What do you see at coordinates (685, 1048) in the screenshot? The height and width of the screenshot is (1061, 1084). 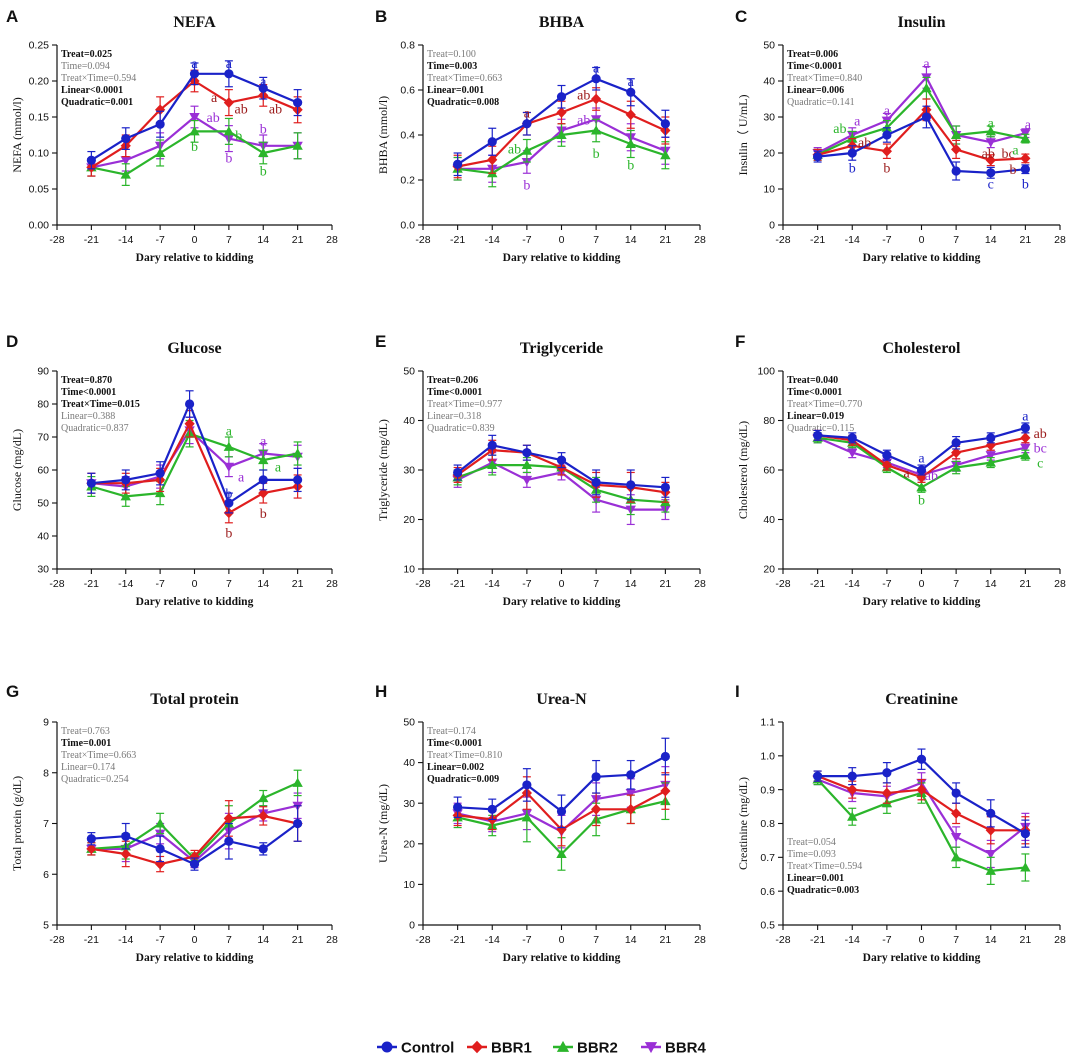 I see `legend-label: BBR4` at bounding box center [685, 1048].